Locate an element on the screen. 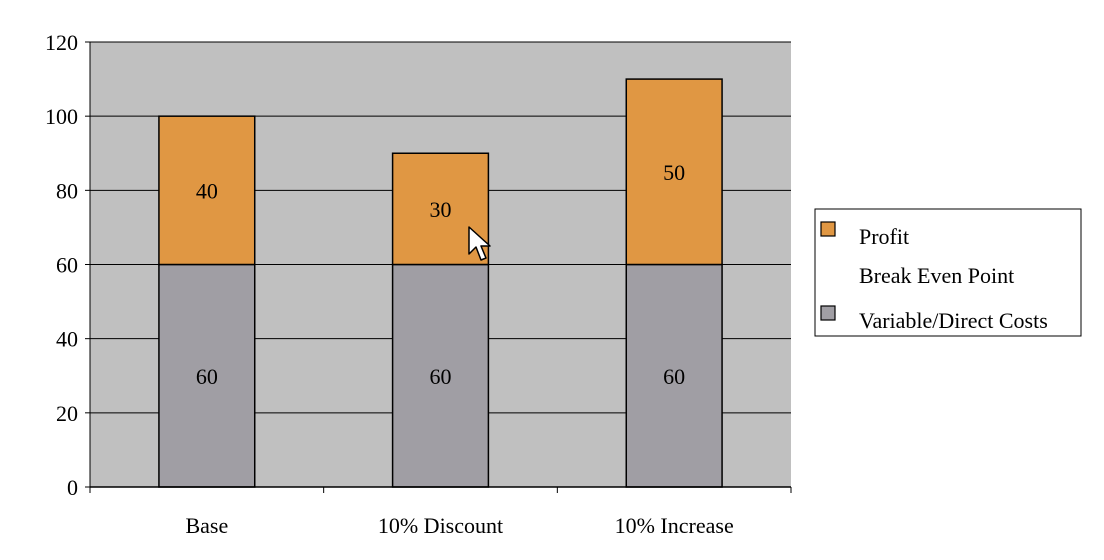  bar-value-label: 40 is located at coordinates (207, 190).